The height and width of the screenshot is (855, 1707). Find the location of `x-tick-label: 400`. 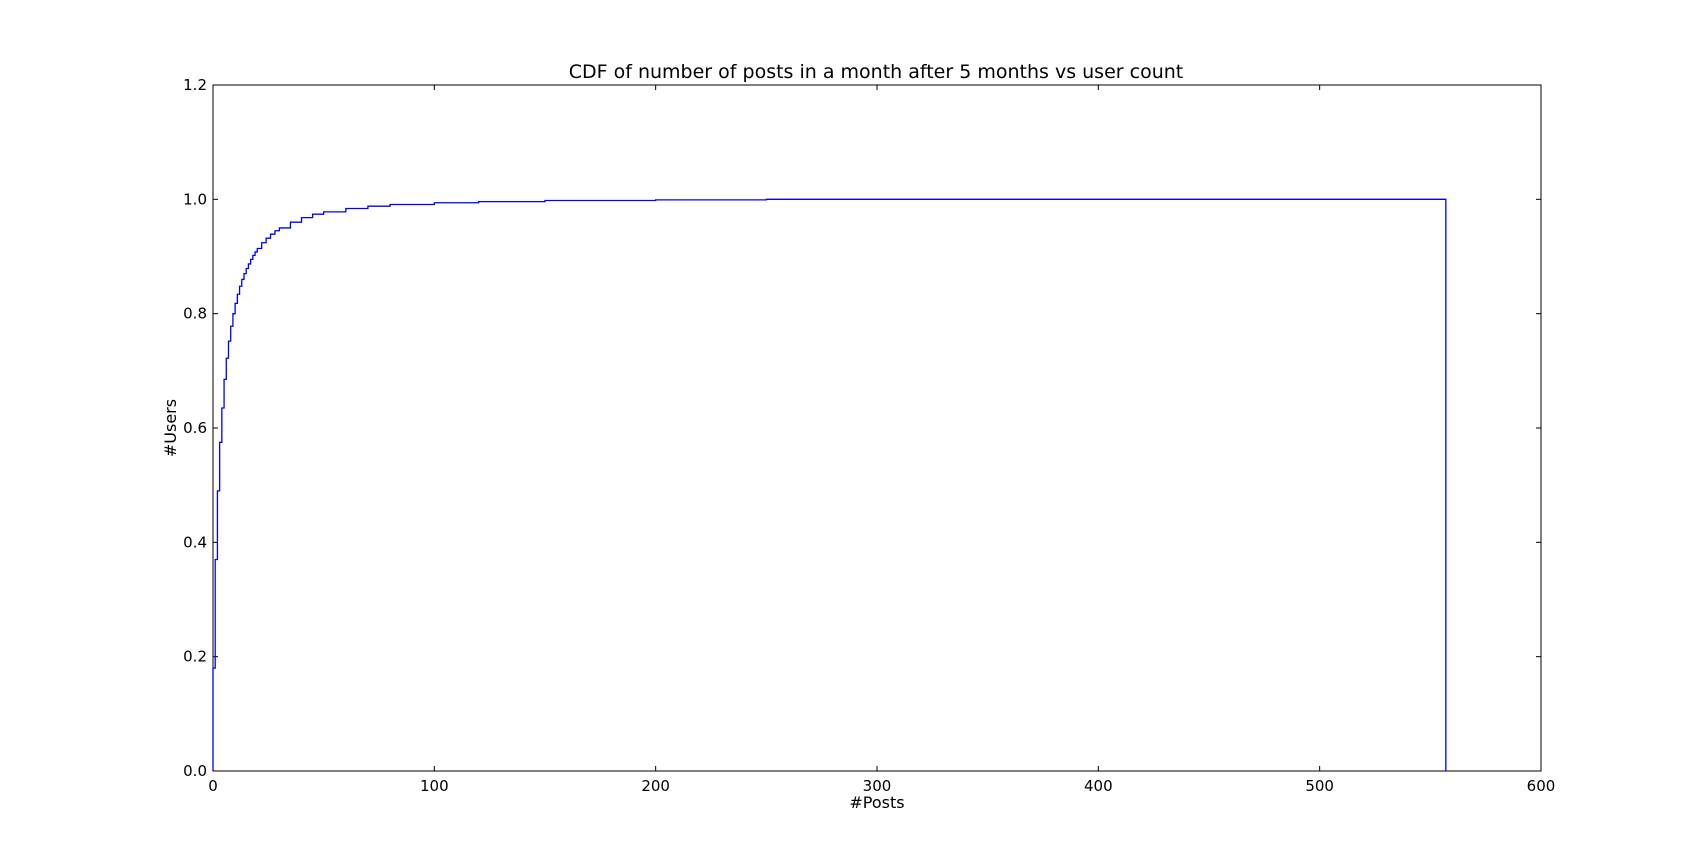

x-tick-label: 400 is located at coordinates (1098, 786).